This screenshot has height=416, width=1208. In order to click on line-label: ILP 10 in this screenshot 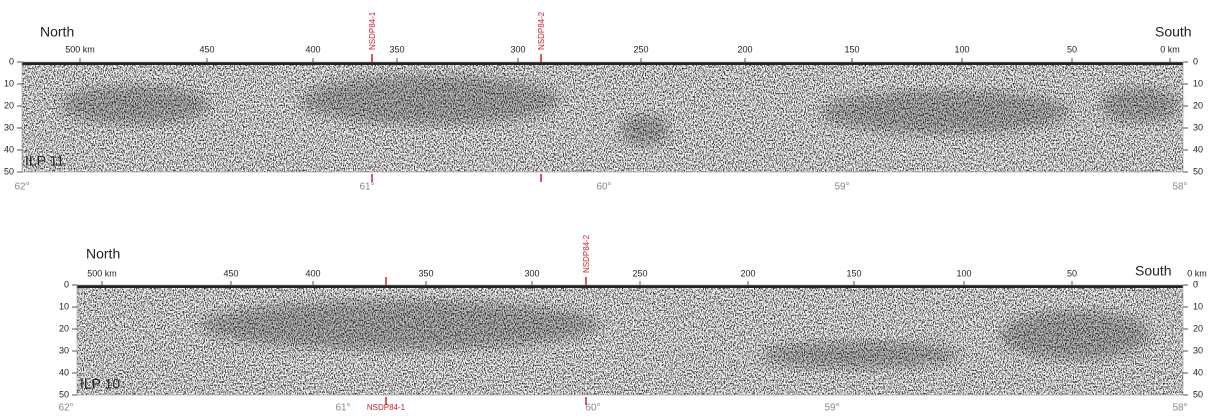, I will do `click(100, 384)`.